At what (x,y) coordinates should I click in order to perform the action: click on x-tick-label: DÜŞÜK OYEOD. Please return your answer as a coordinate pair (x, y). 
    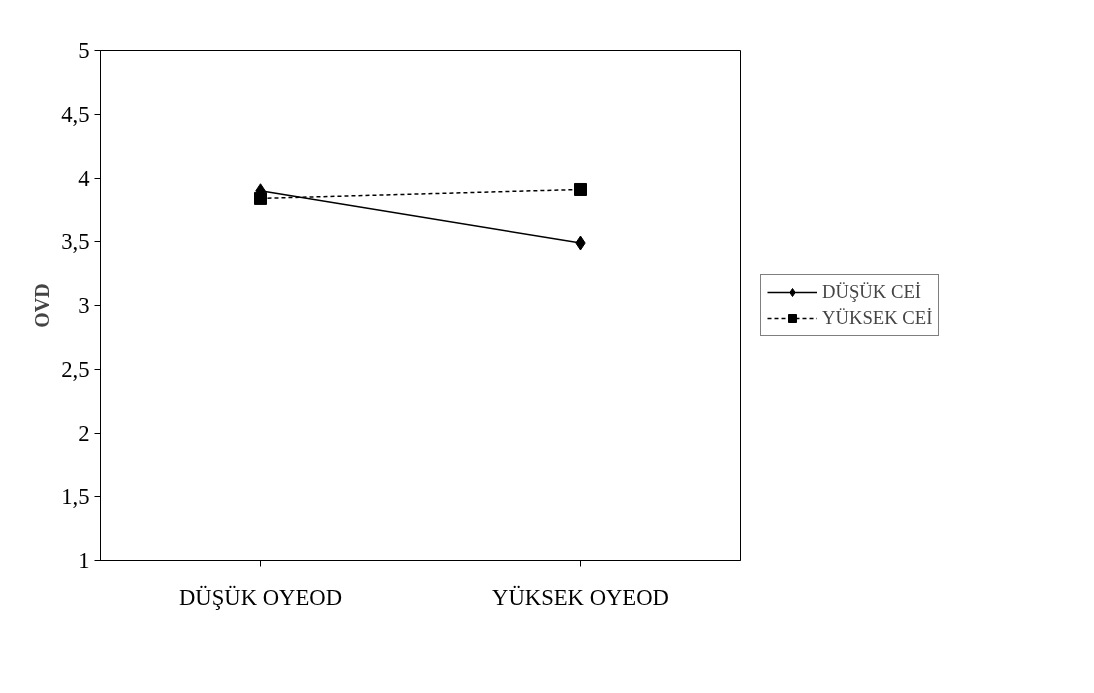
    Looking at the image, I should click on (260, 597).